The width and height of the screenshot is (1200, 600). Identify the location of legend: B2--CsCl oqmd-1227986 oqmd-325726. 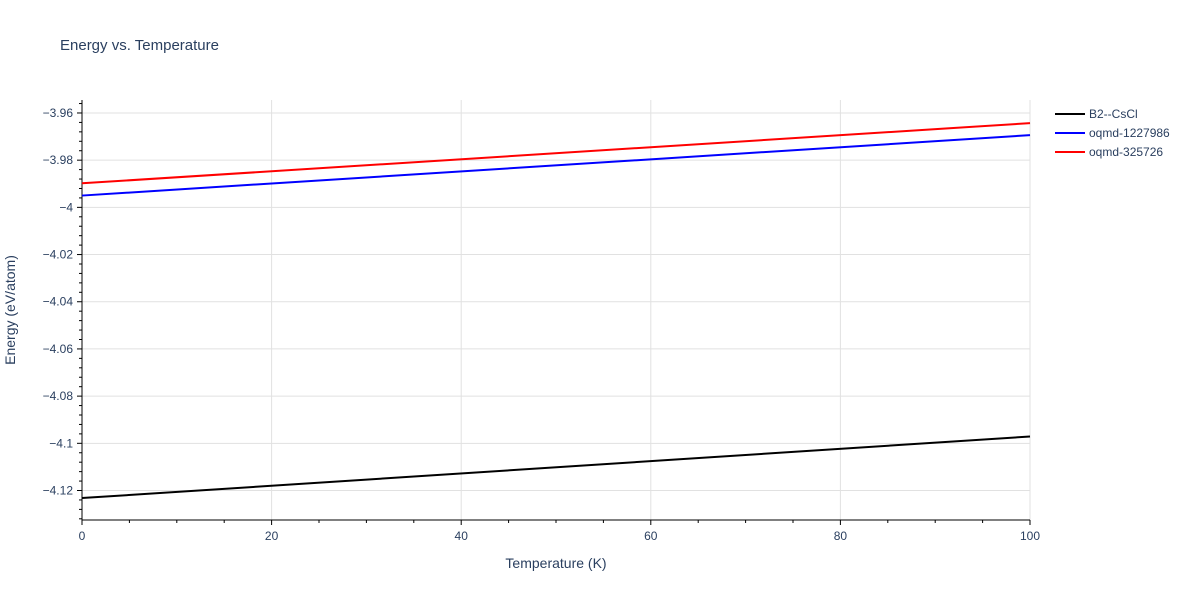
(1112, 133).